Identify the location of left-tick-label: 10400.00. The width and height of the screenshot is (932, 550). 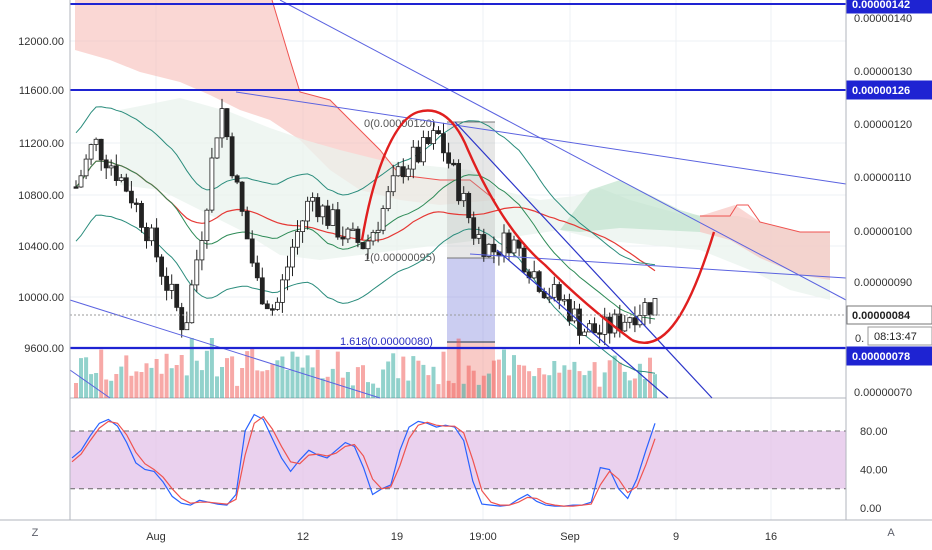
(41, 247).